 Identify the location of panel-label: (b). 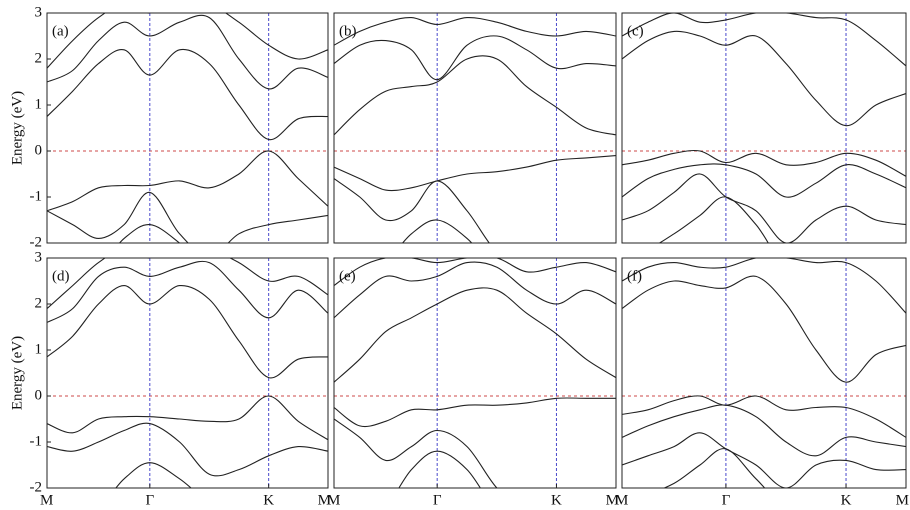
(348, 31).